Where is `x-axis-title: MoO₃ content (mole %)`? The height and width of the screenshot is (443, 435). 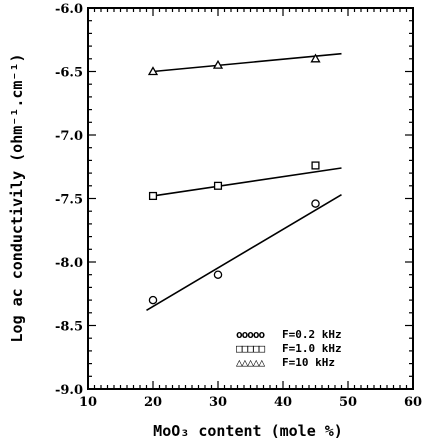 x-axis-title: MoO₃ content (mole %) is located at coordinates (248, 431).